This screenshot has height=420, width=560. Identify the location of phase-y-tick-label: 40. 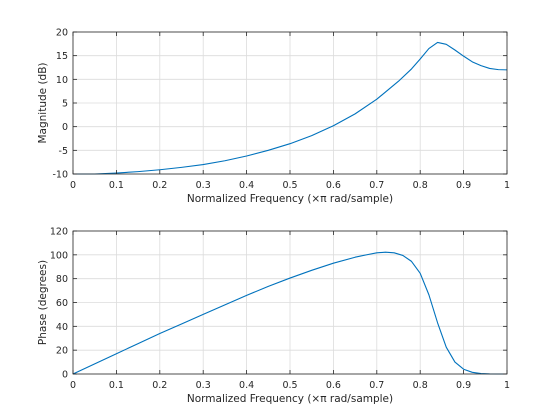
(62, 327).